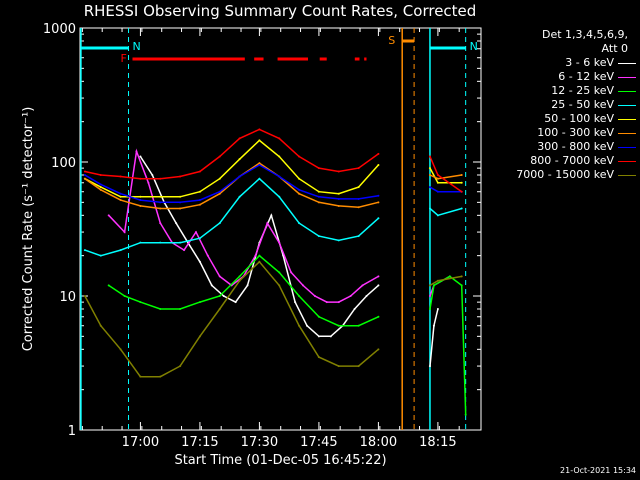 This screenshot has height=480, width=640. I want to click on legend-item: 6 - 12 keV, so click(558, 77).